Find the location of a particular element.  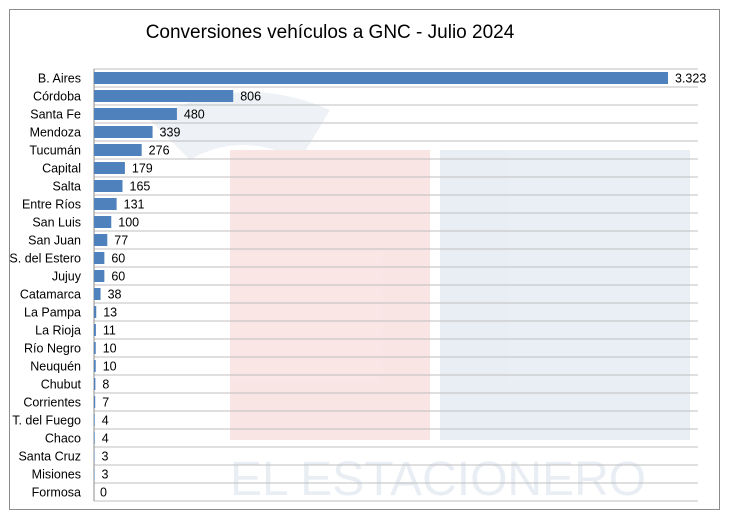

category-label: Mendoza is located at coordinates (55, 133).